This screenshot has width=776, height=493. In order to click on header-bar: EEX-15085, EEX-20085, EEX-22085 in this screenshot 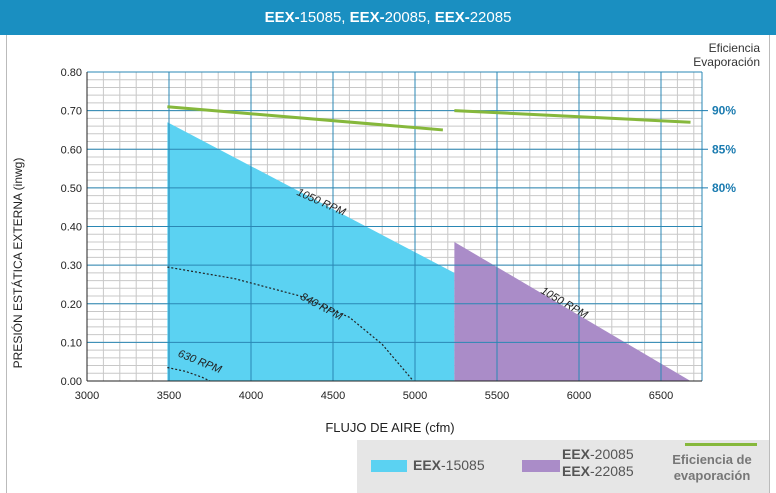, I will do `click(388, 17)`.